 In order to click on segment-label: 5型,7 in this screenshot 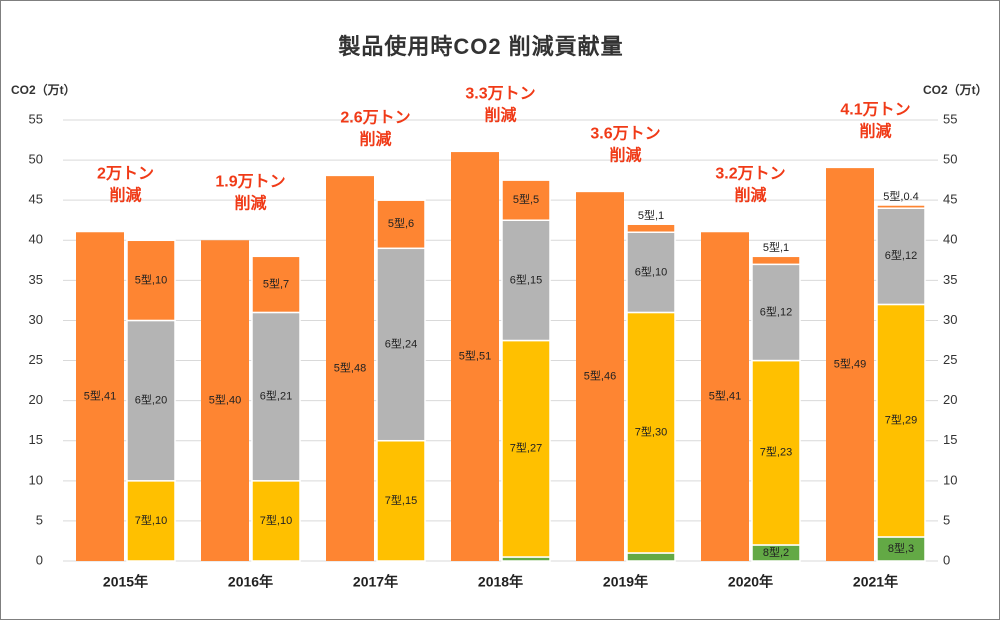, I will do `click(276, 283)`.